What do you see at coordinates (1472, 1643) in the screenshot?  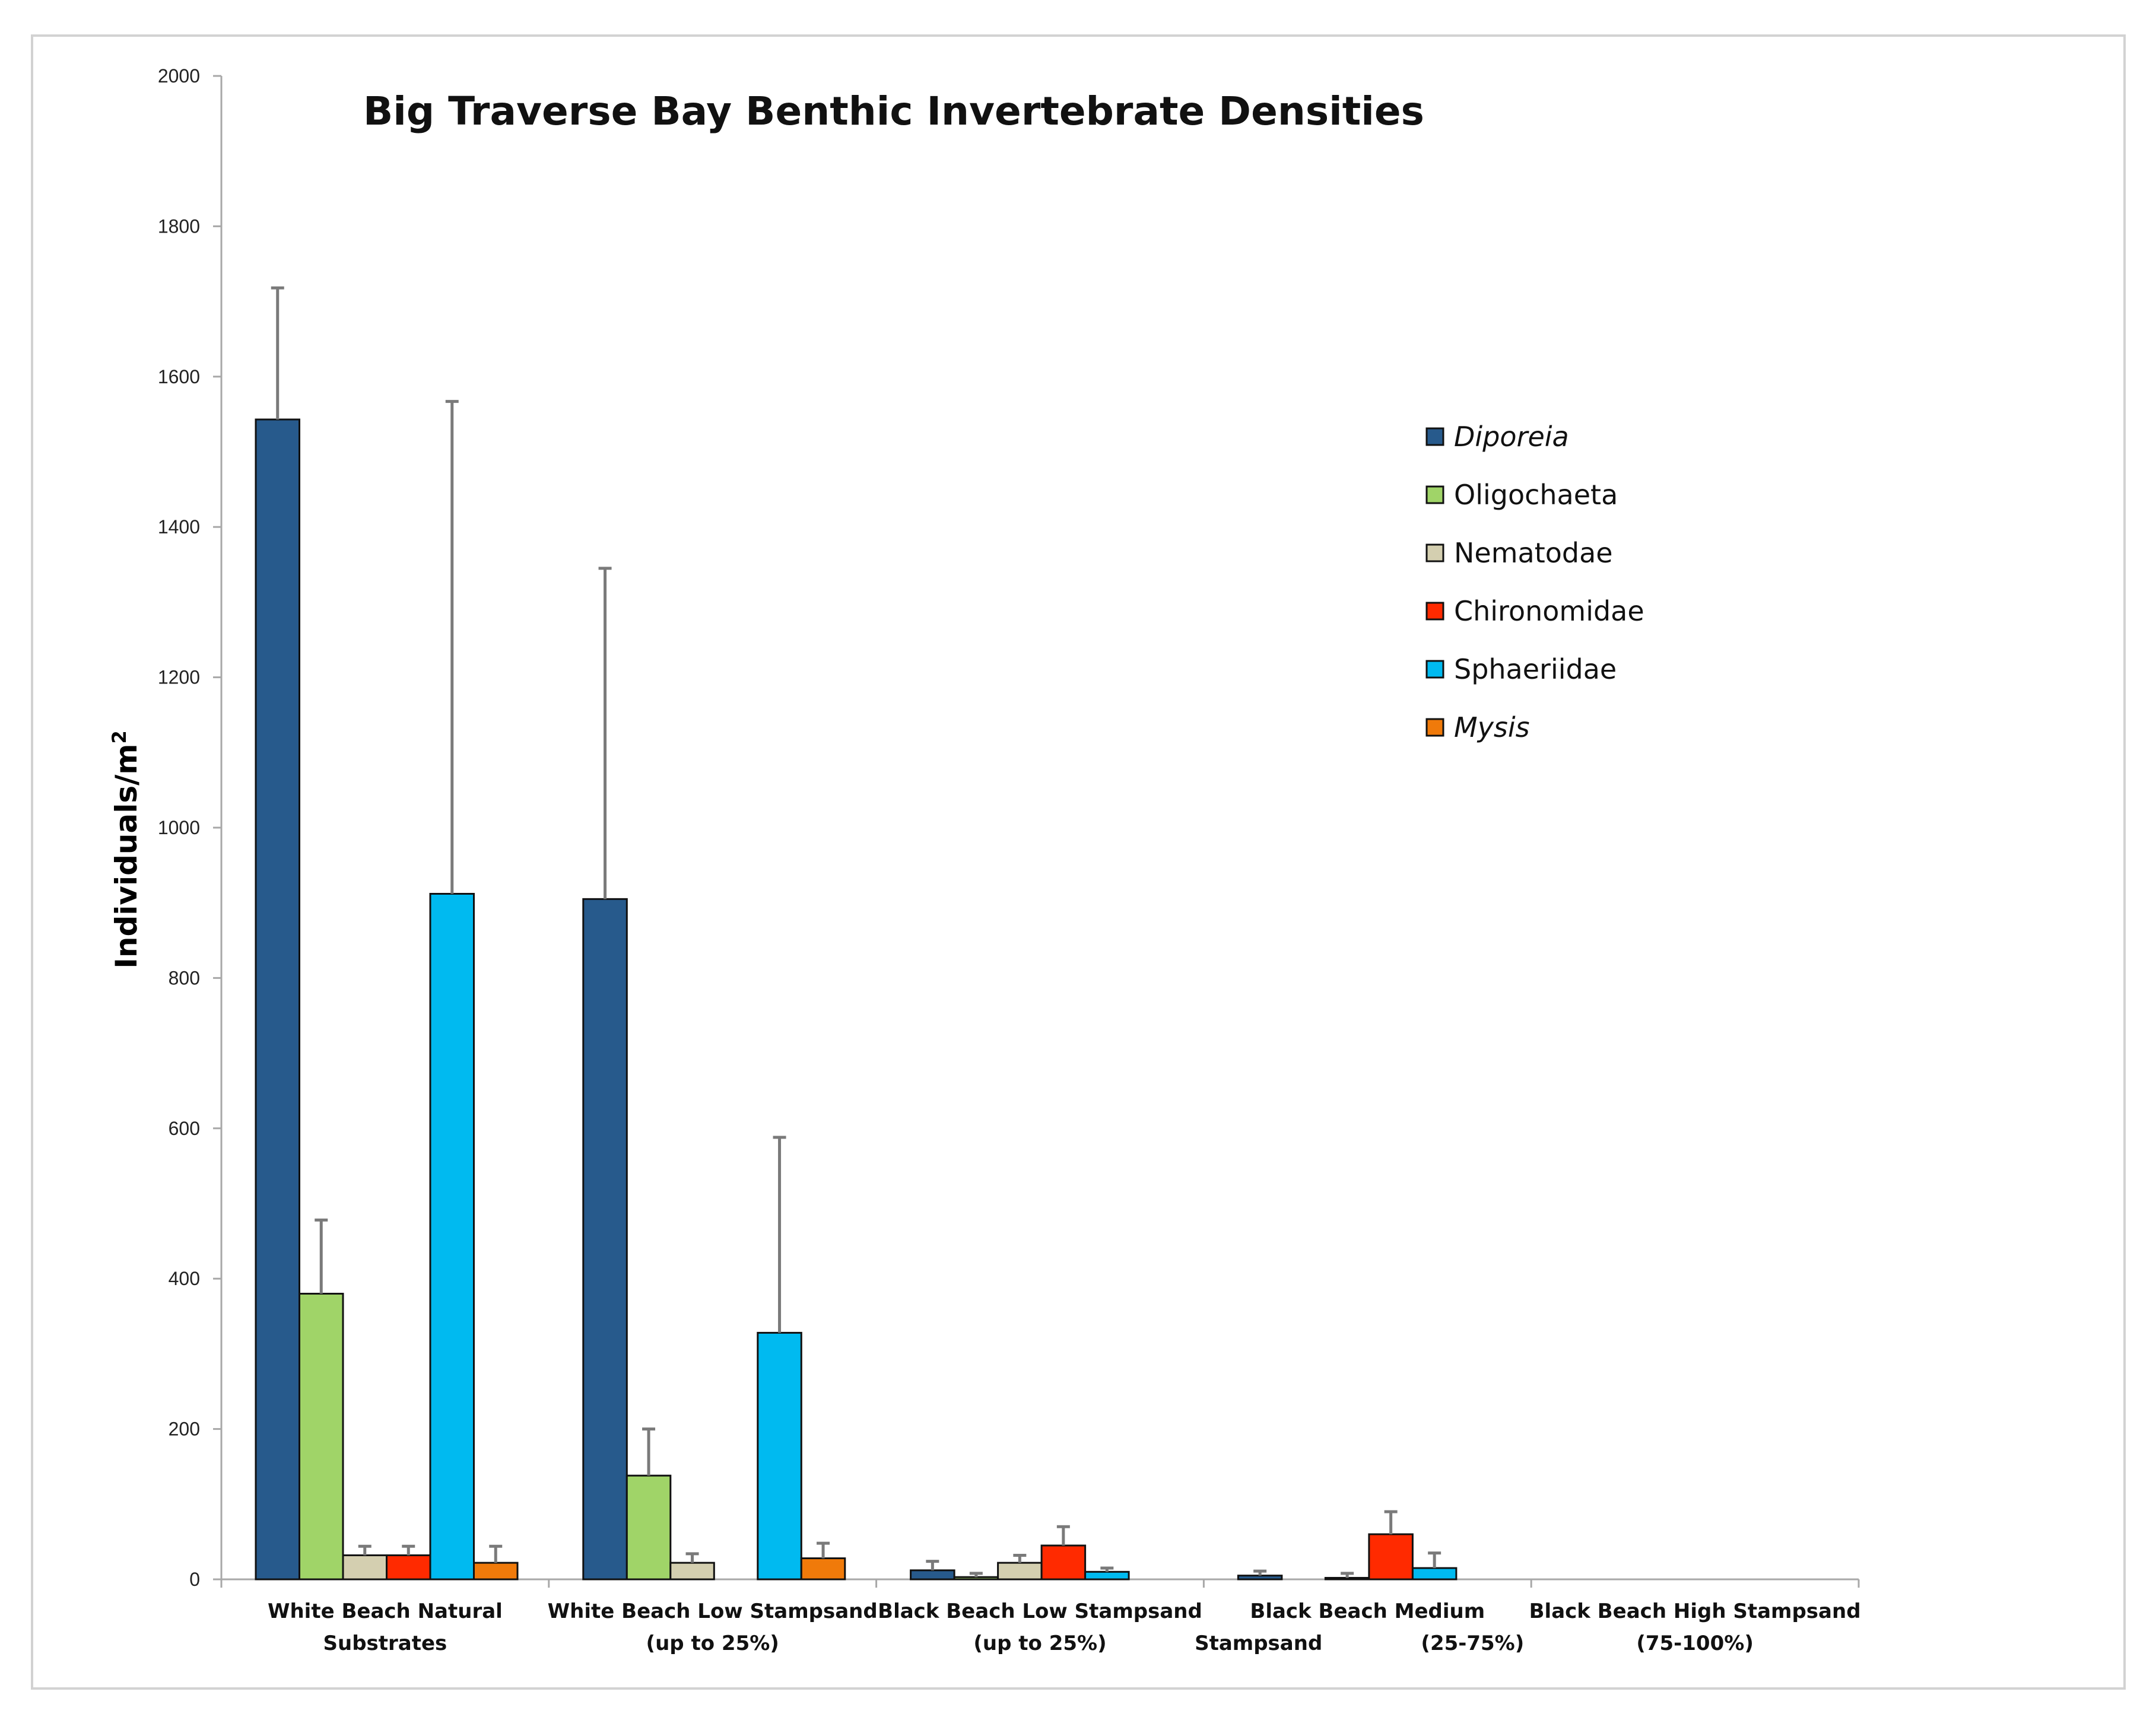 I see `x-category-label: (25-75%)` at bounding box center [1472, 1643].